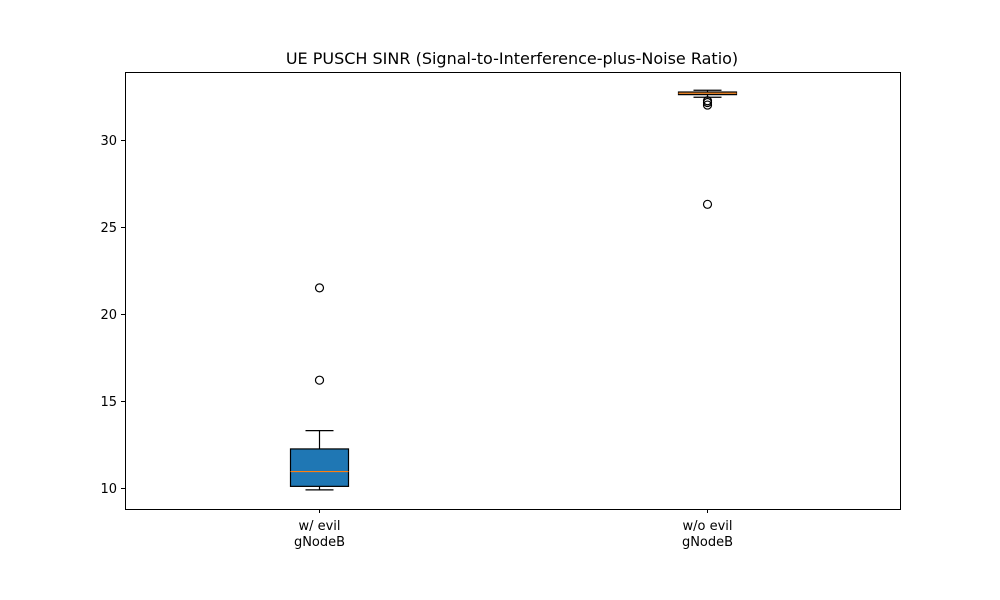 This screenshot has height=600, width=1000. Describe the element at coordinates (108, 228) in the screenshot. I see `y-tick-label: 25` at that location.